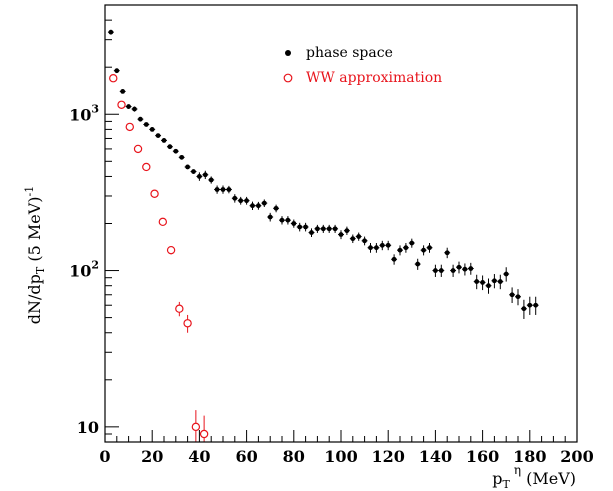 This screenshot has width=613, height=491. Describe the element at coordinates (84, 270) in the screenshot. I see `y-tick-label: 10²` at that location.